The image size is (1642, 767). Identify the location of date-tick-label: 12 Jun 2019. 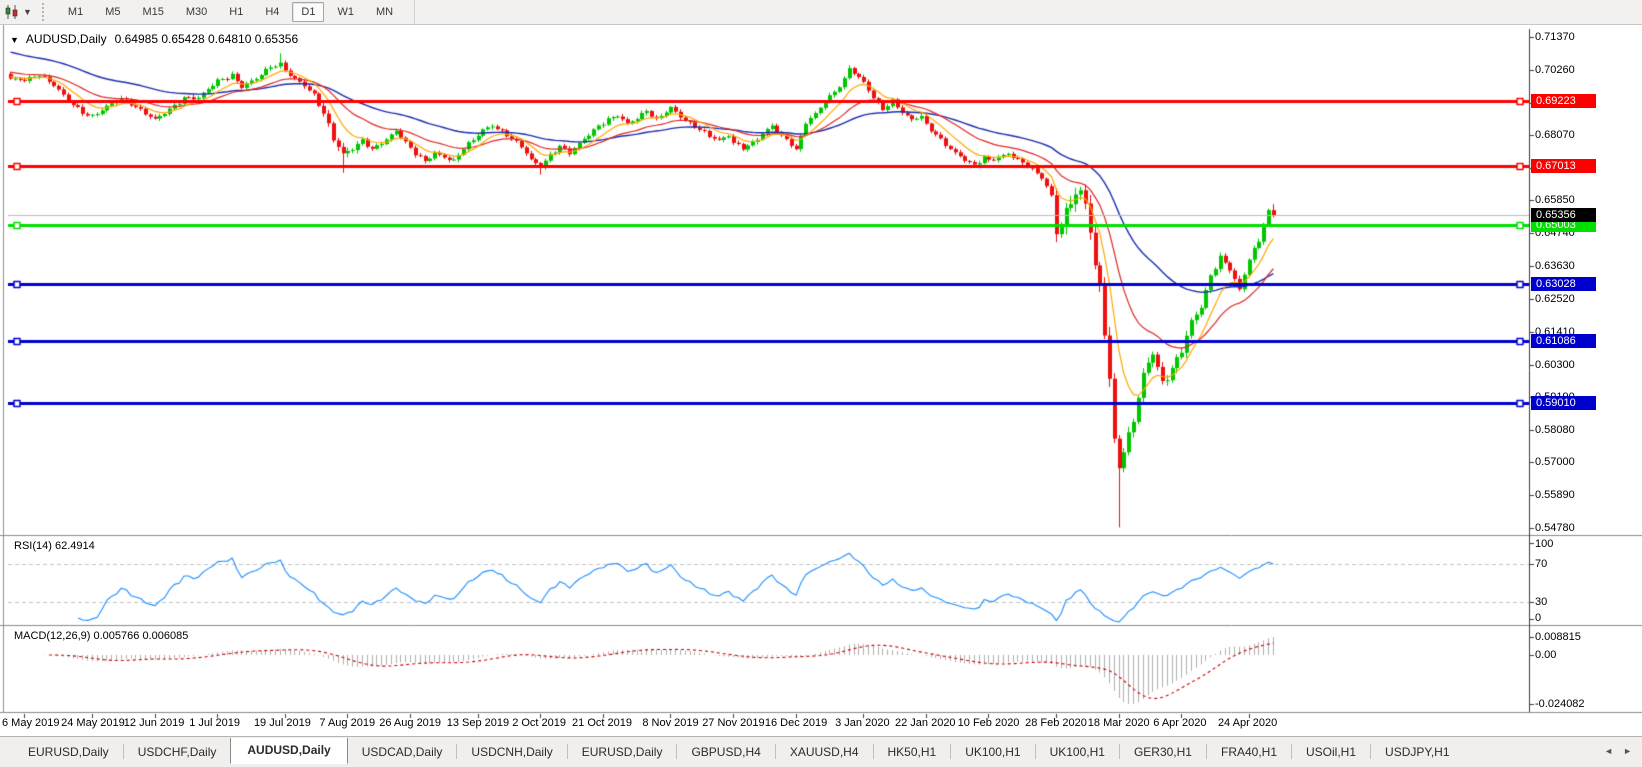
(154, 723).